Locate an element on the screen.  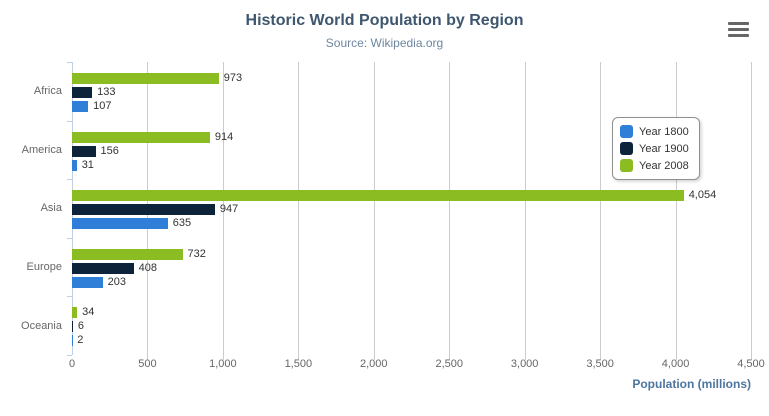
category-label: America is located at coordinates (41, 149).